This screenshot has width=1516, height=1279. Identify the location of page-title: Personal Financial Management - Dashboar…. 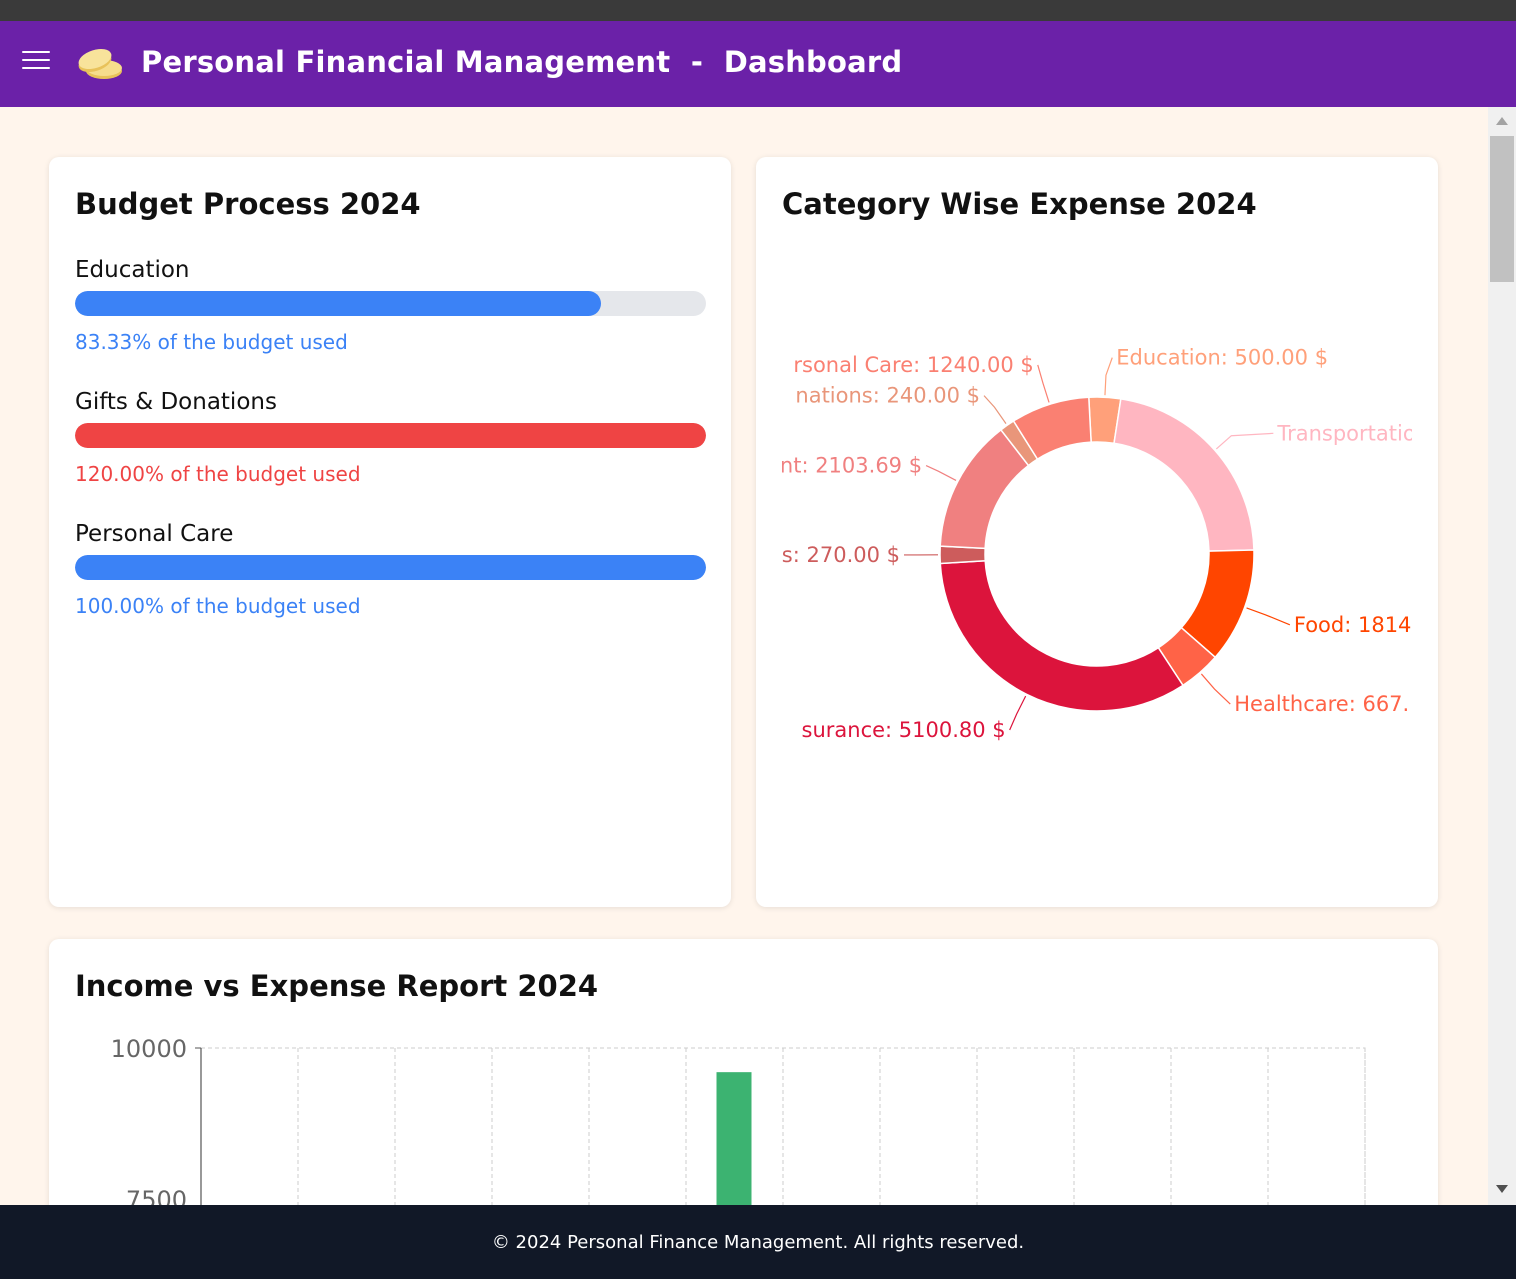
(522, 62).